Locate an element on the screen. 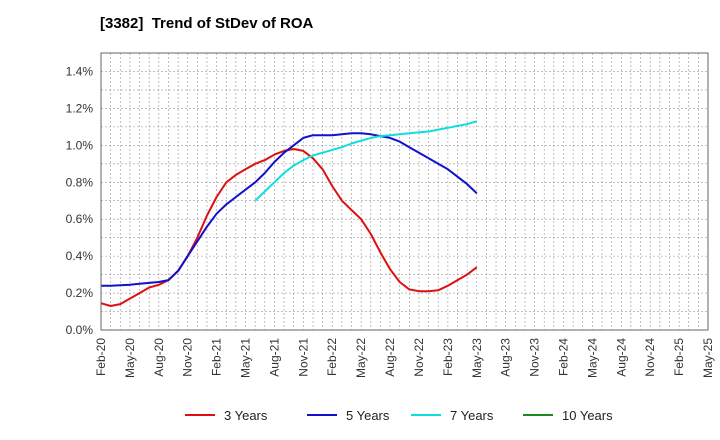 The height and width of the screenshot is (440, 720). x-tick-label: Aug-23 is located at coordinates (506, 357).